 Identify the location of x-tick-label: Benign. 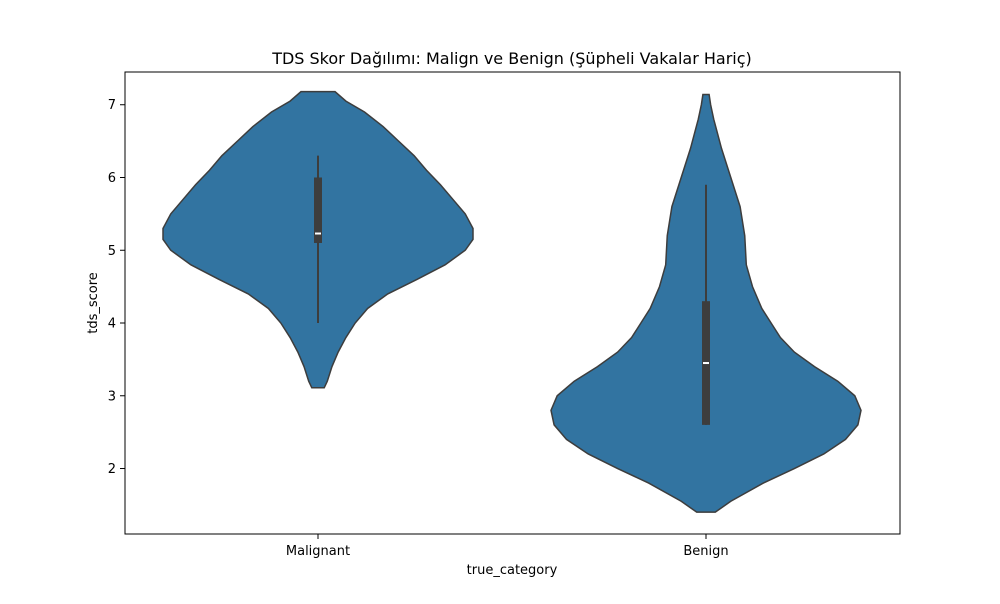
(705, 551).